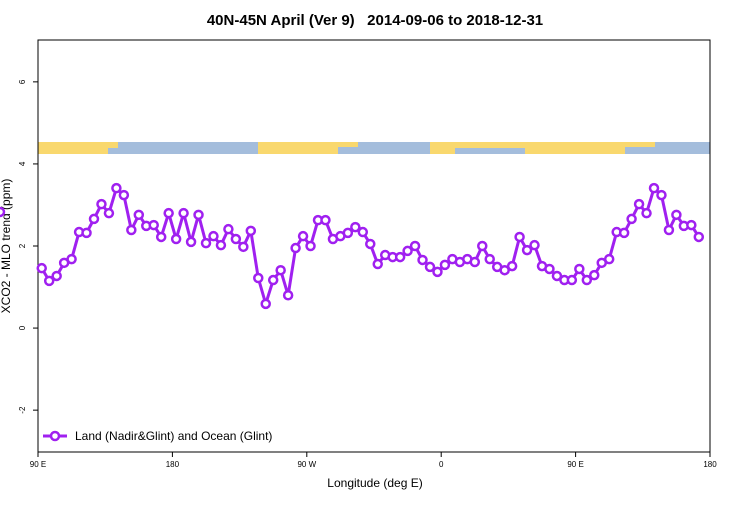  What do you see at coordinates (22, 81) in the screenshot?
I see `y-tick-label: 6` at bounding box center [22, 81].